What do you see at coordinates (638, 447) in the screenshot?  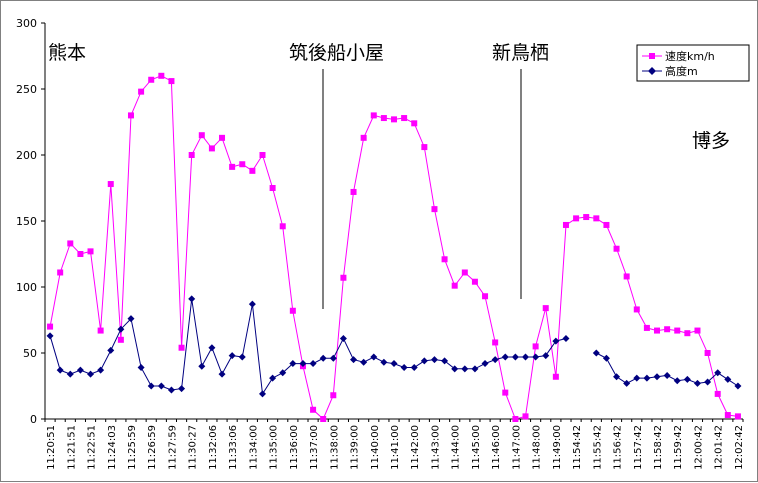 I see `x-tick-label: 11:57:42` at bounding box center [638, 447].